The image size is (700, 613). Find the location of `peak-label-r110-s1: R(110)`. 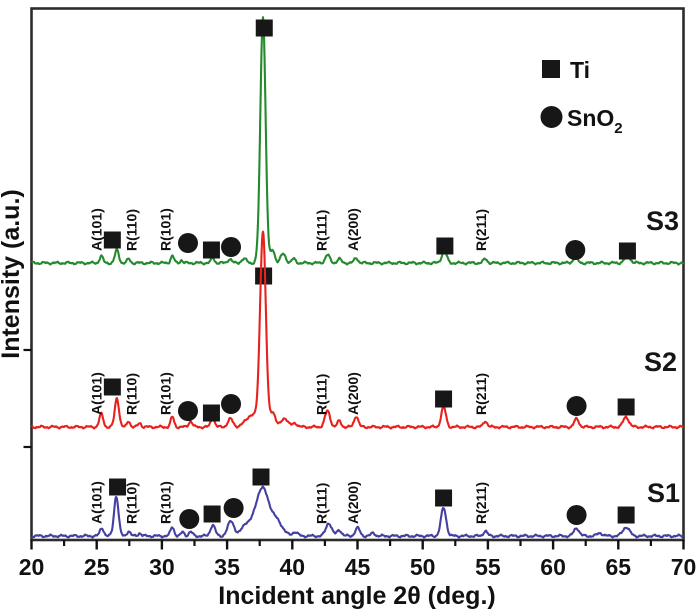

peak-label-r110-s1: R(110) is located at coordinates (132, 503).